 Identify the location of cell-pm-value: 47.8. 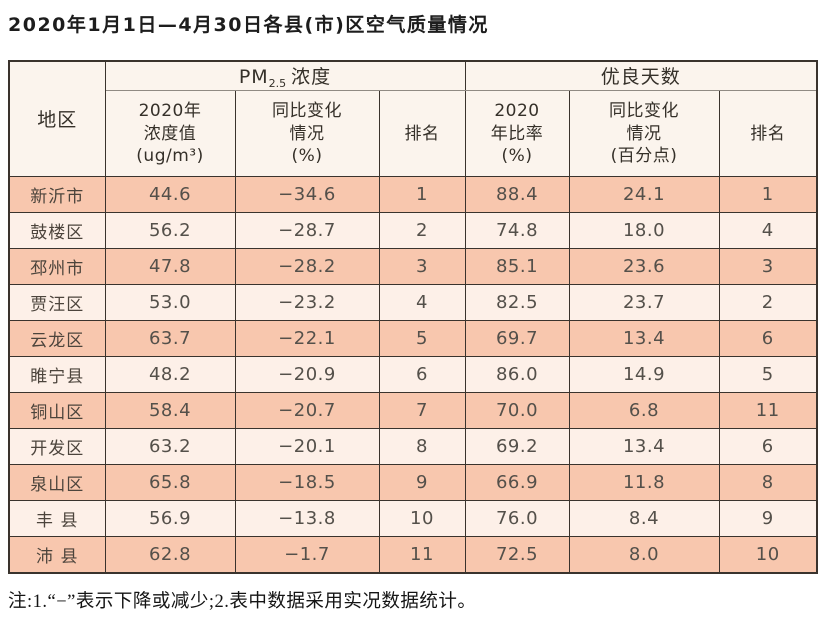
(170, 267).